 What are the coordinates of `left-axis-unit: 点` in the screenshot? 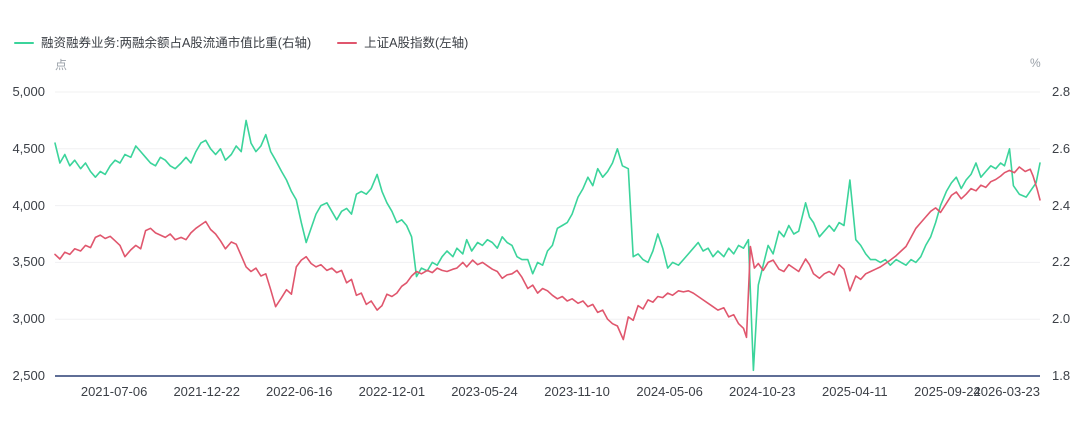 It's located at (61, 65).